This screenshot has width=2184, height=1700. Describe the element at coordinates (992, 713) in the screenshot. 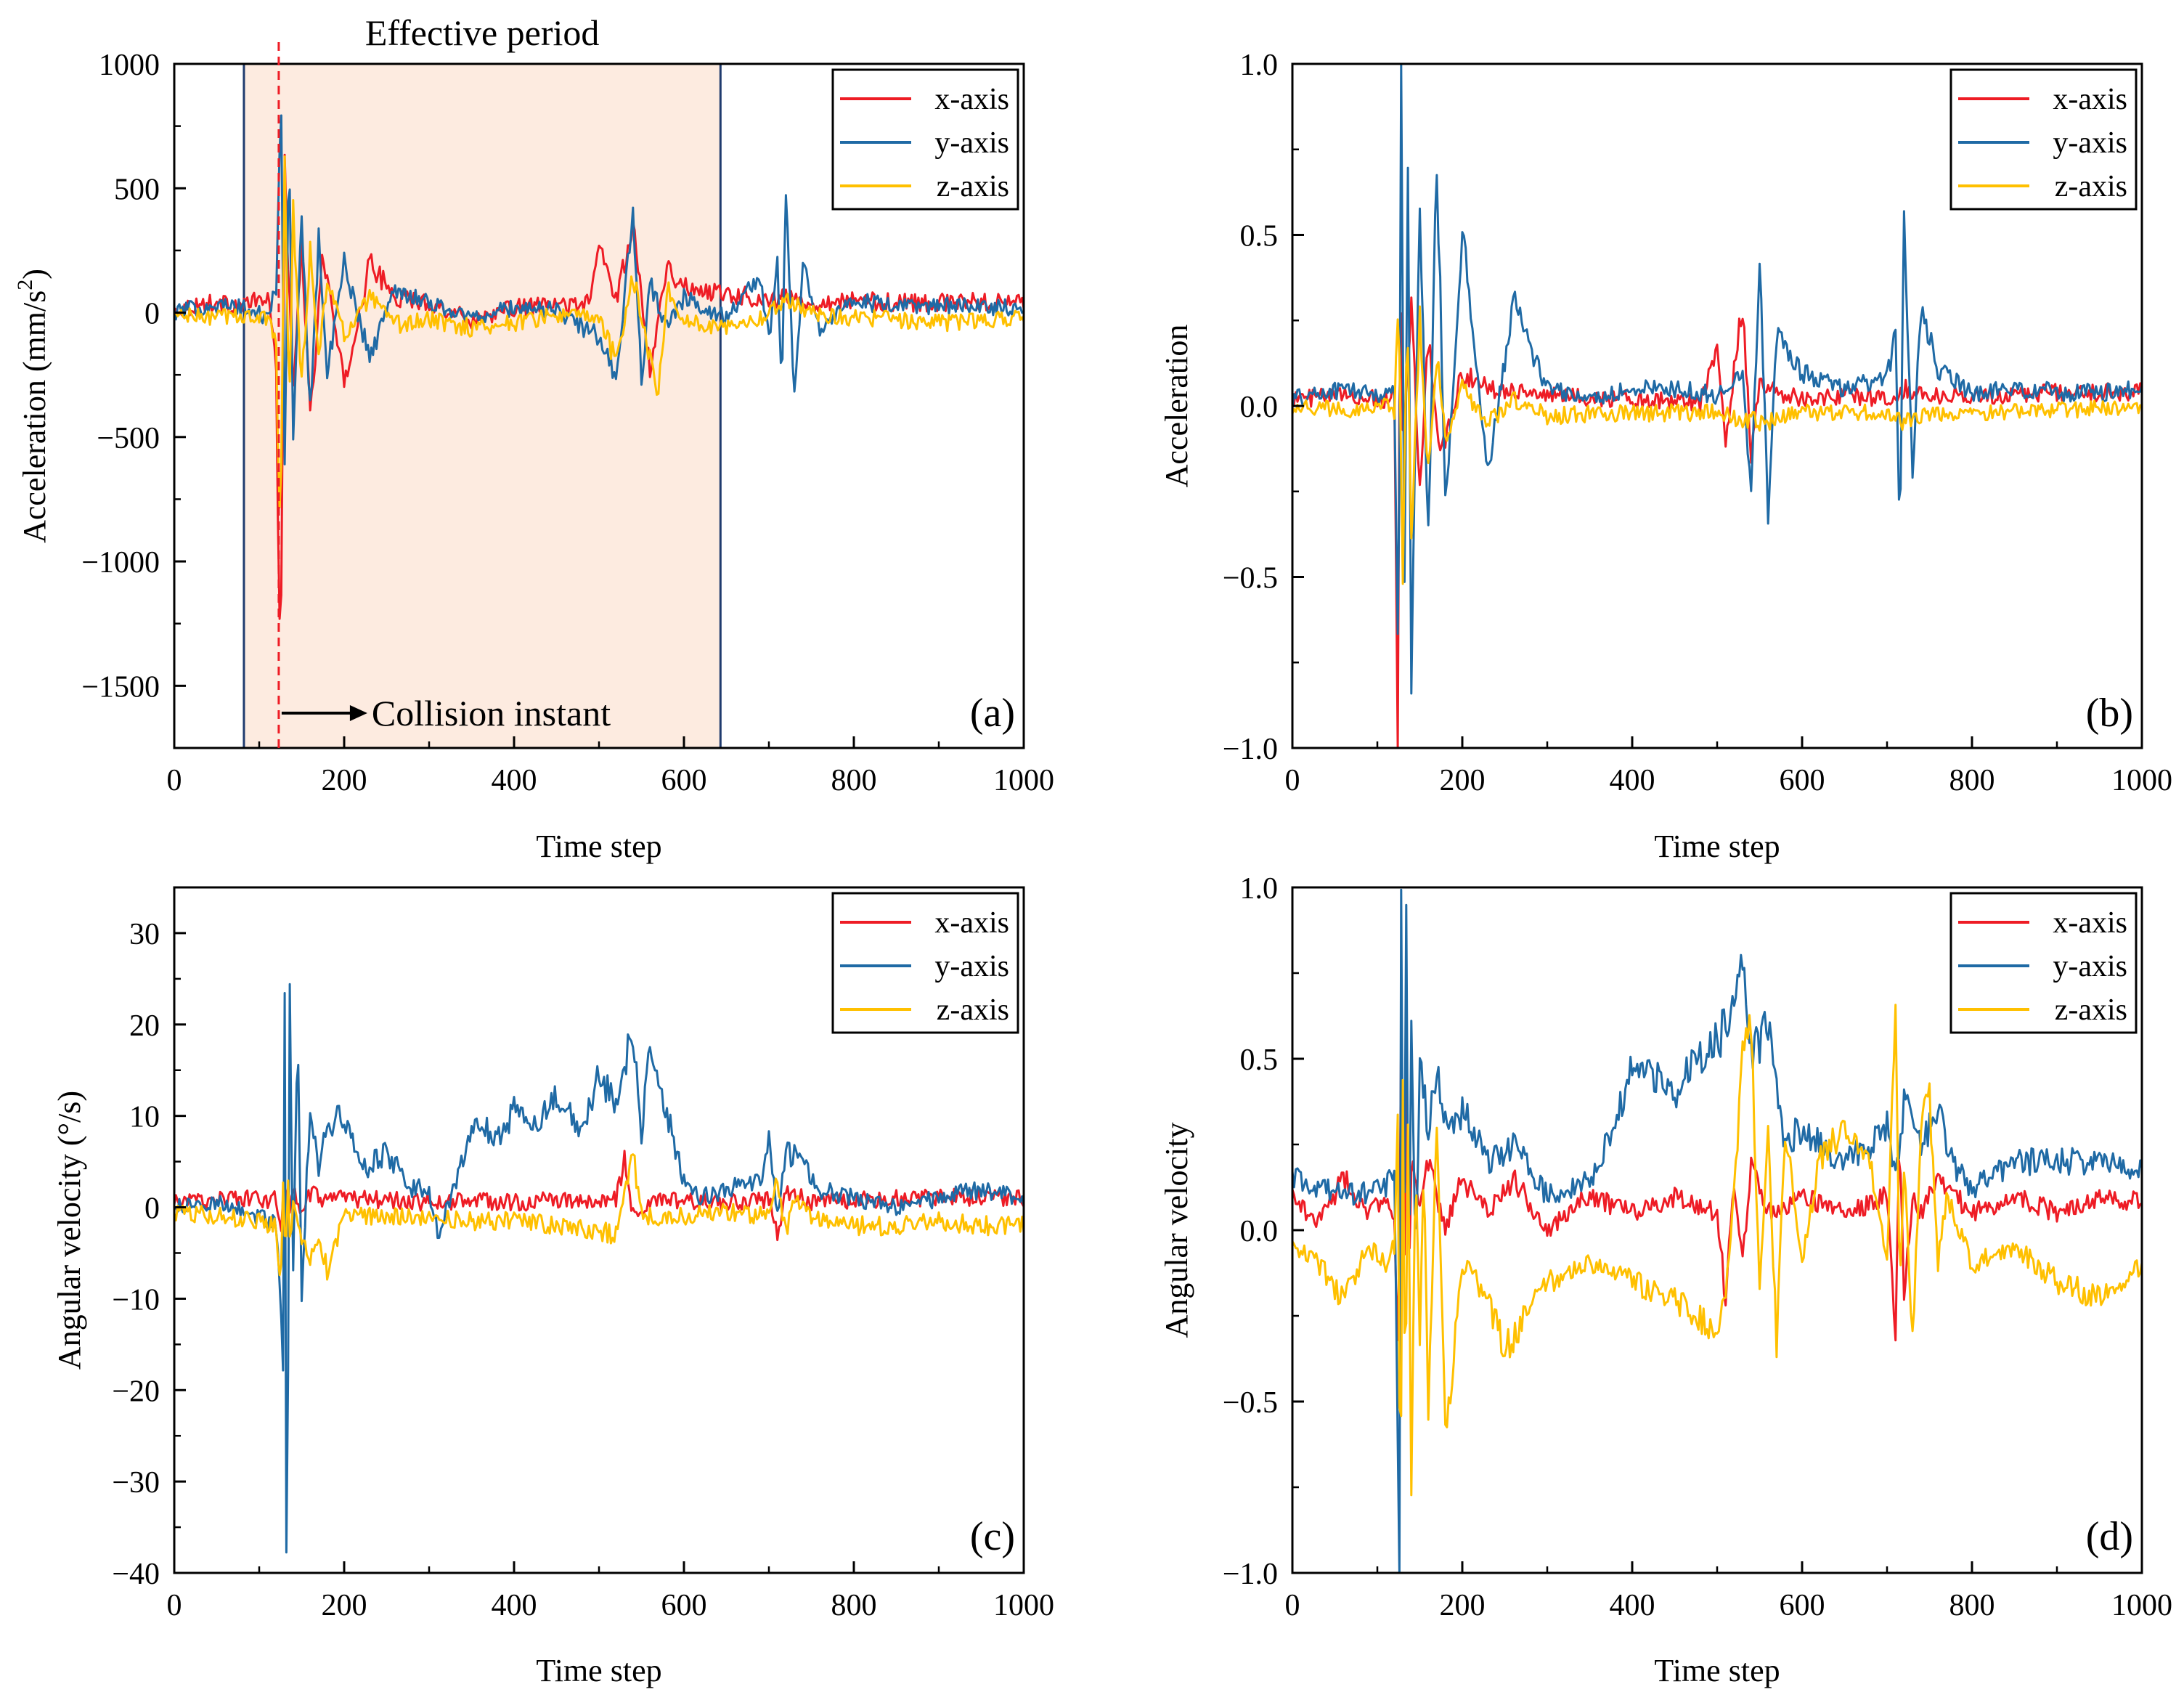

I see `panel-a-tag: (a)` at that location.